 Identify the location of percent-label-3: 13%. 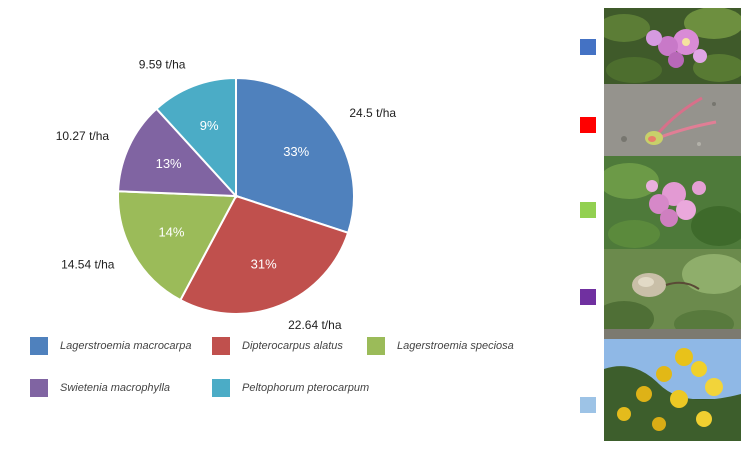
(169, 163).